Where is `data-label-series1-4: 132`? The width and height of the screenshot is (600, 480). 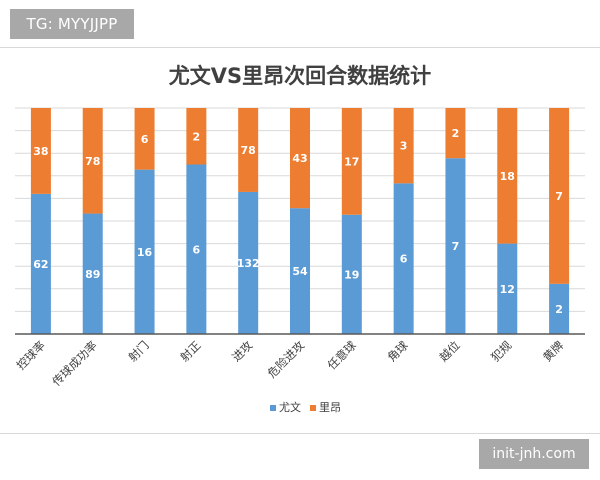
data-label-series1-4: 132 is located at coordinates (248, 263).